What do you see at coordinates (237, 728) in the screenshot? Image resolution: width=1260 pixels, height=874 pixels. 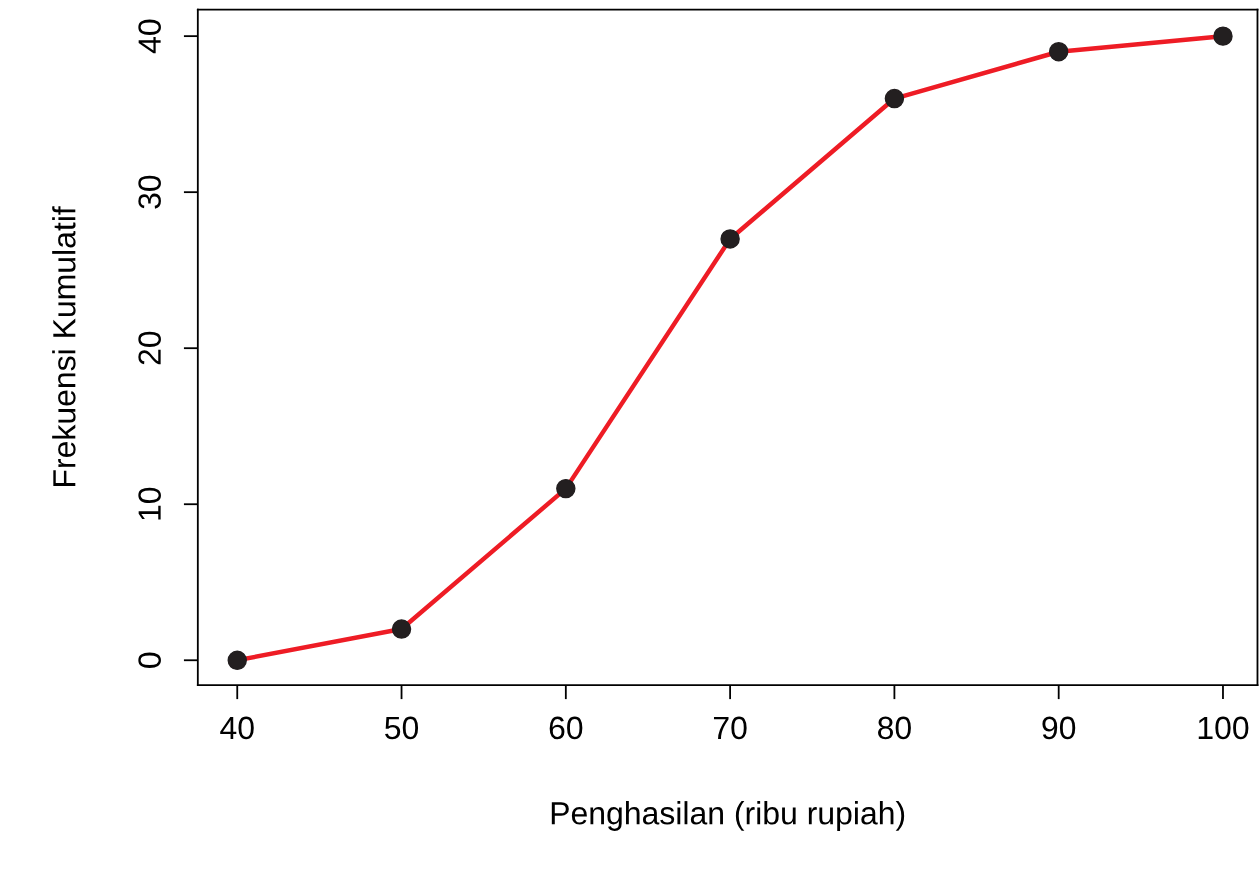 I see `x-tick-label: 40` at bounding box center [237, 728].